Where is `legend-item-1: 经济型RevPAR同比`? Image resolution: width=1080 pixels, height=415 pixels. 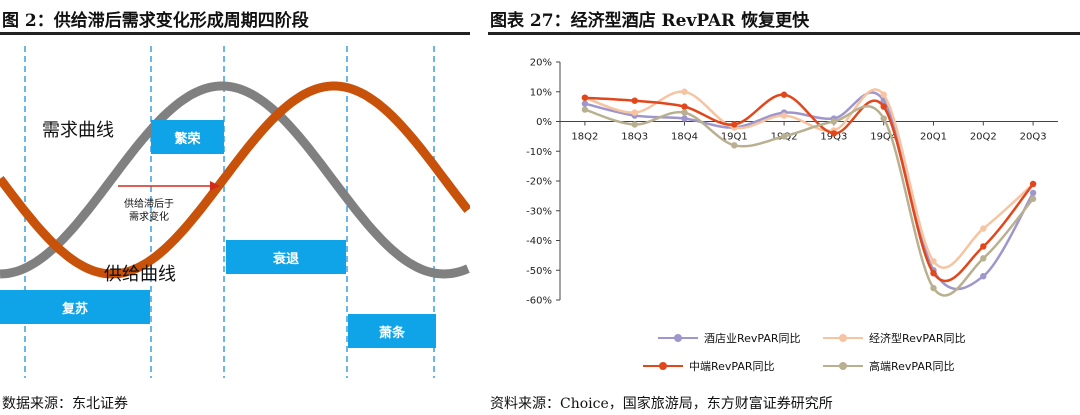
legend-item-1: 经济型RevPAR同比 is located at coordinates (894, 338).